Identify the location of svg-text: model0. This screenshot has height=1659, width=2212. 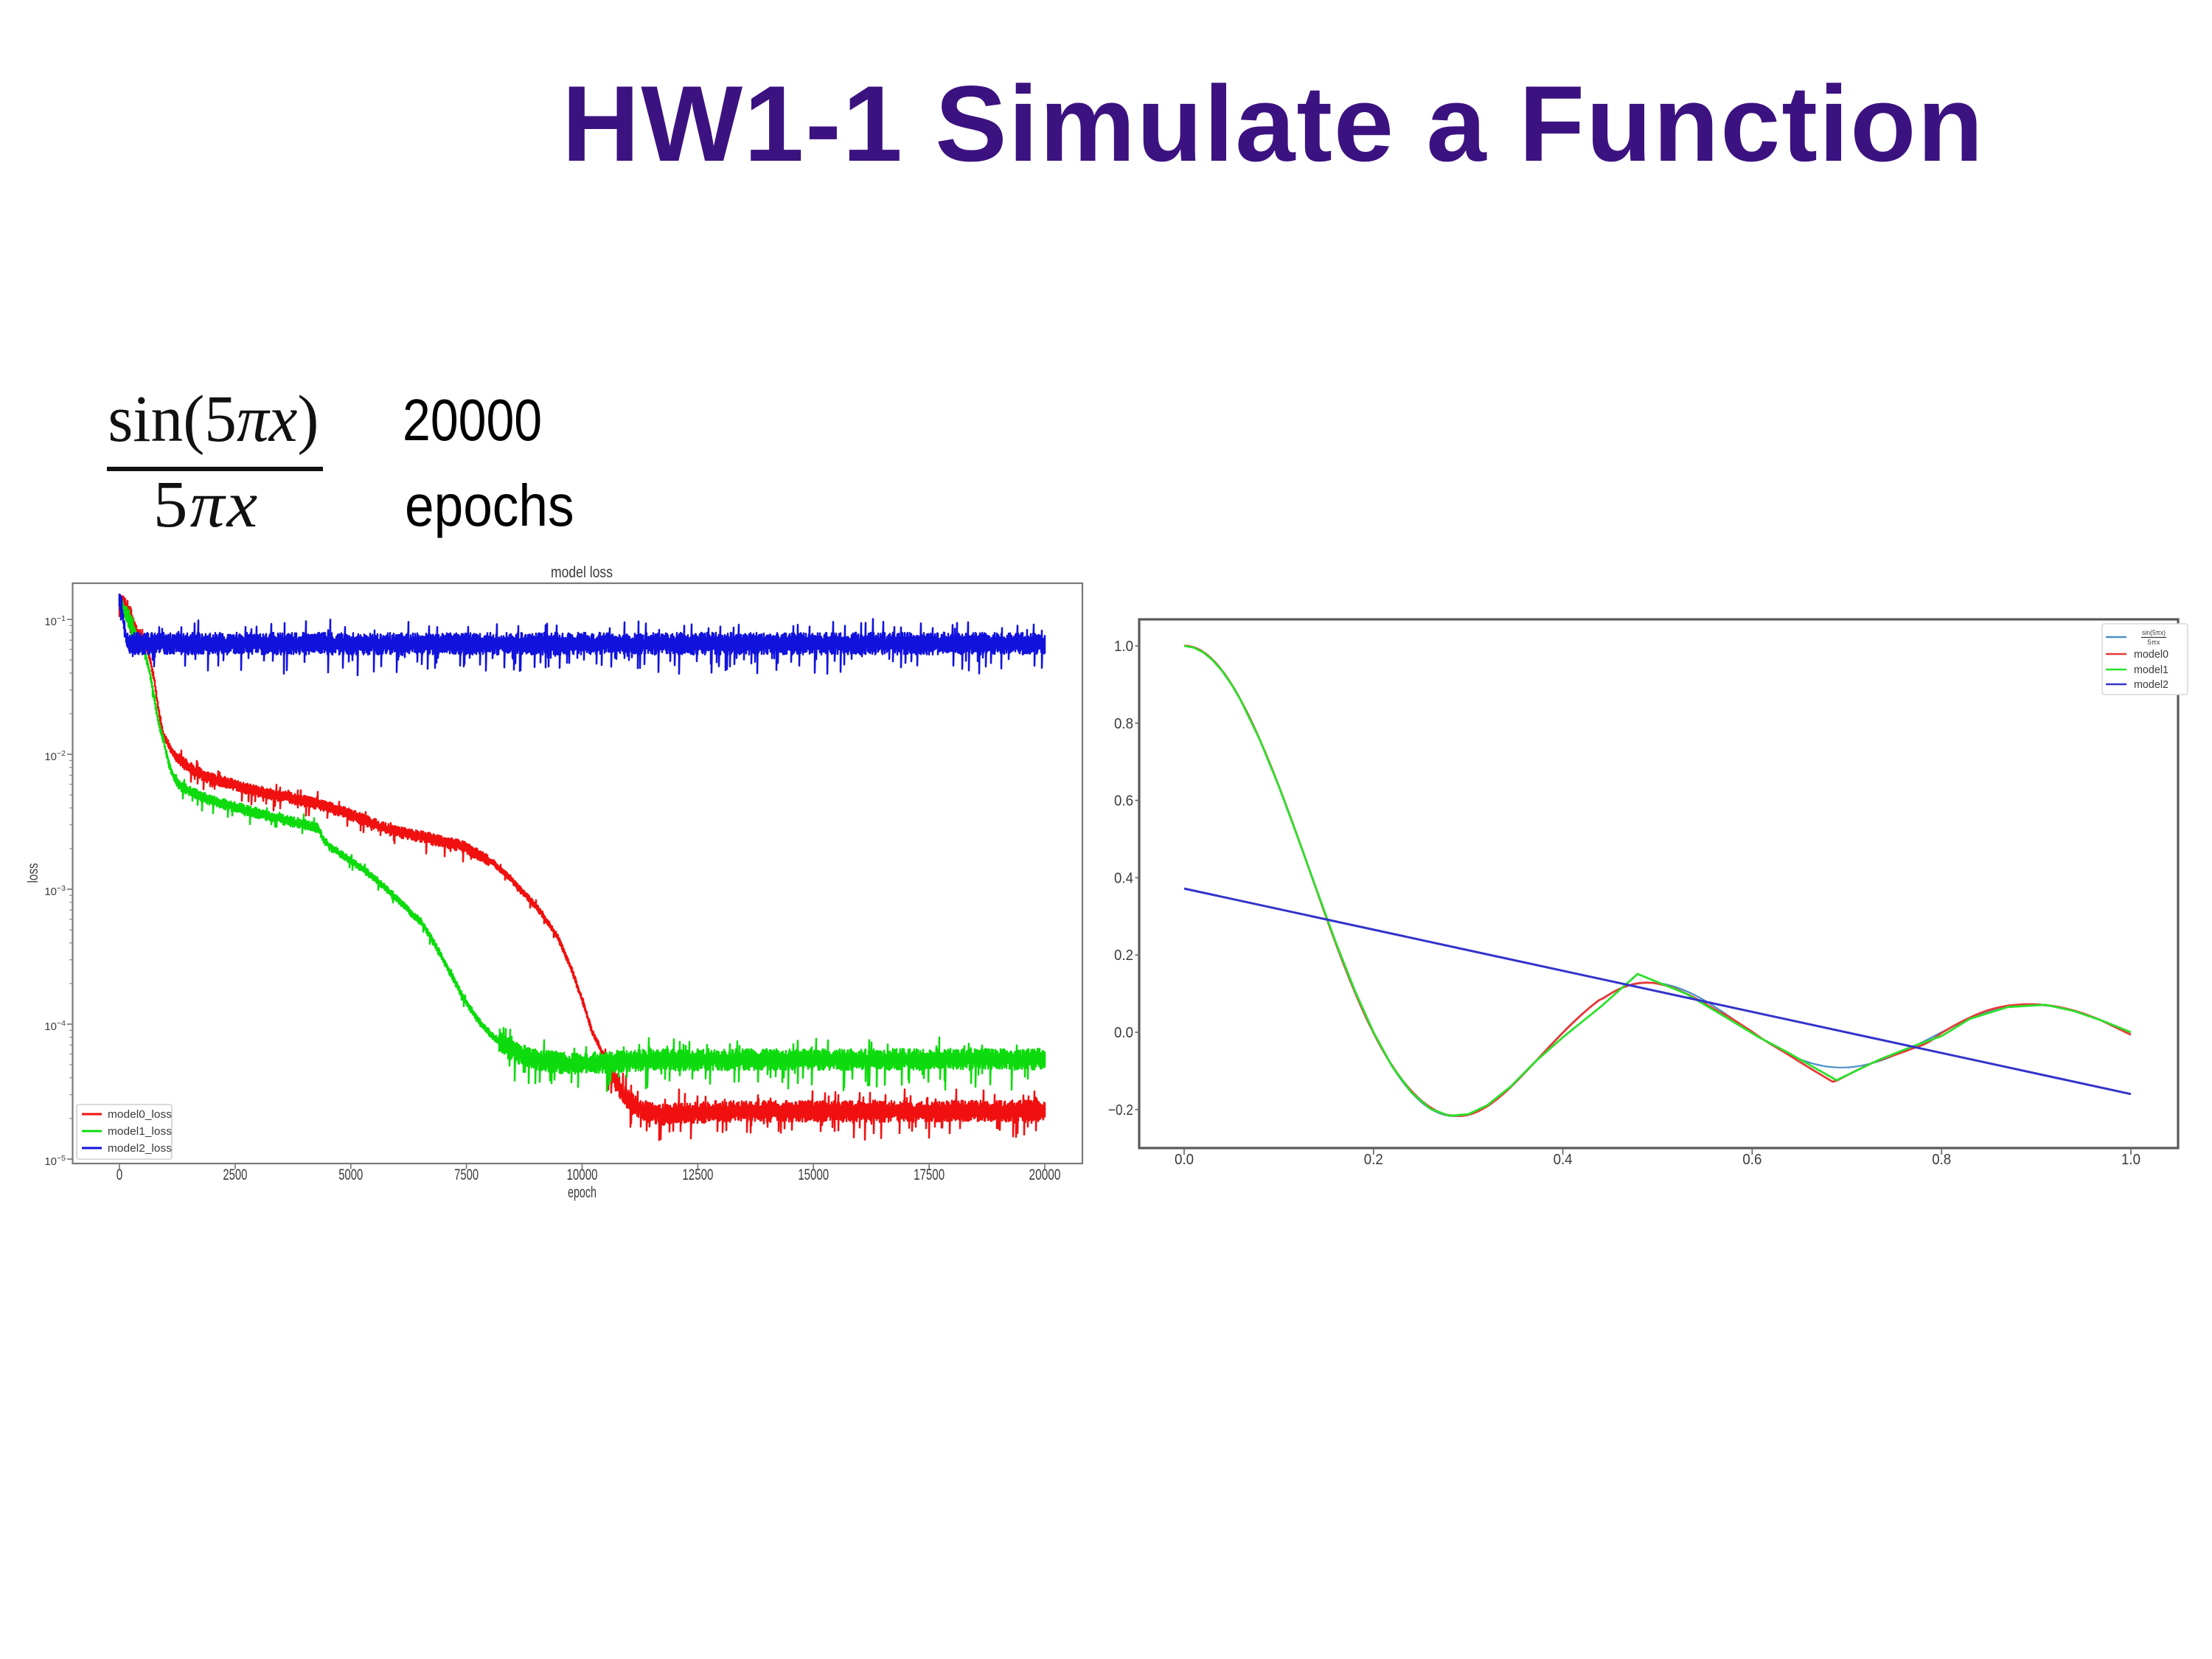
(2151, 655).